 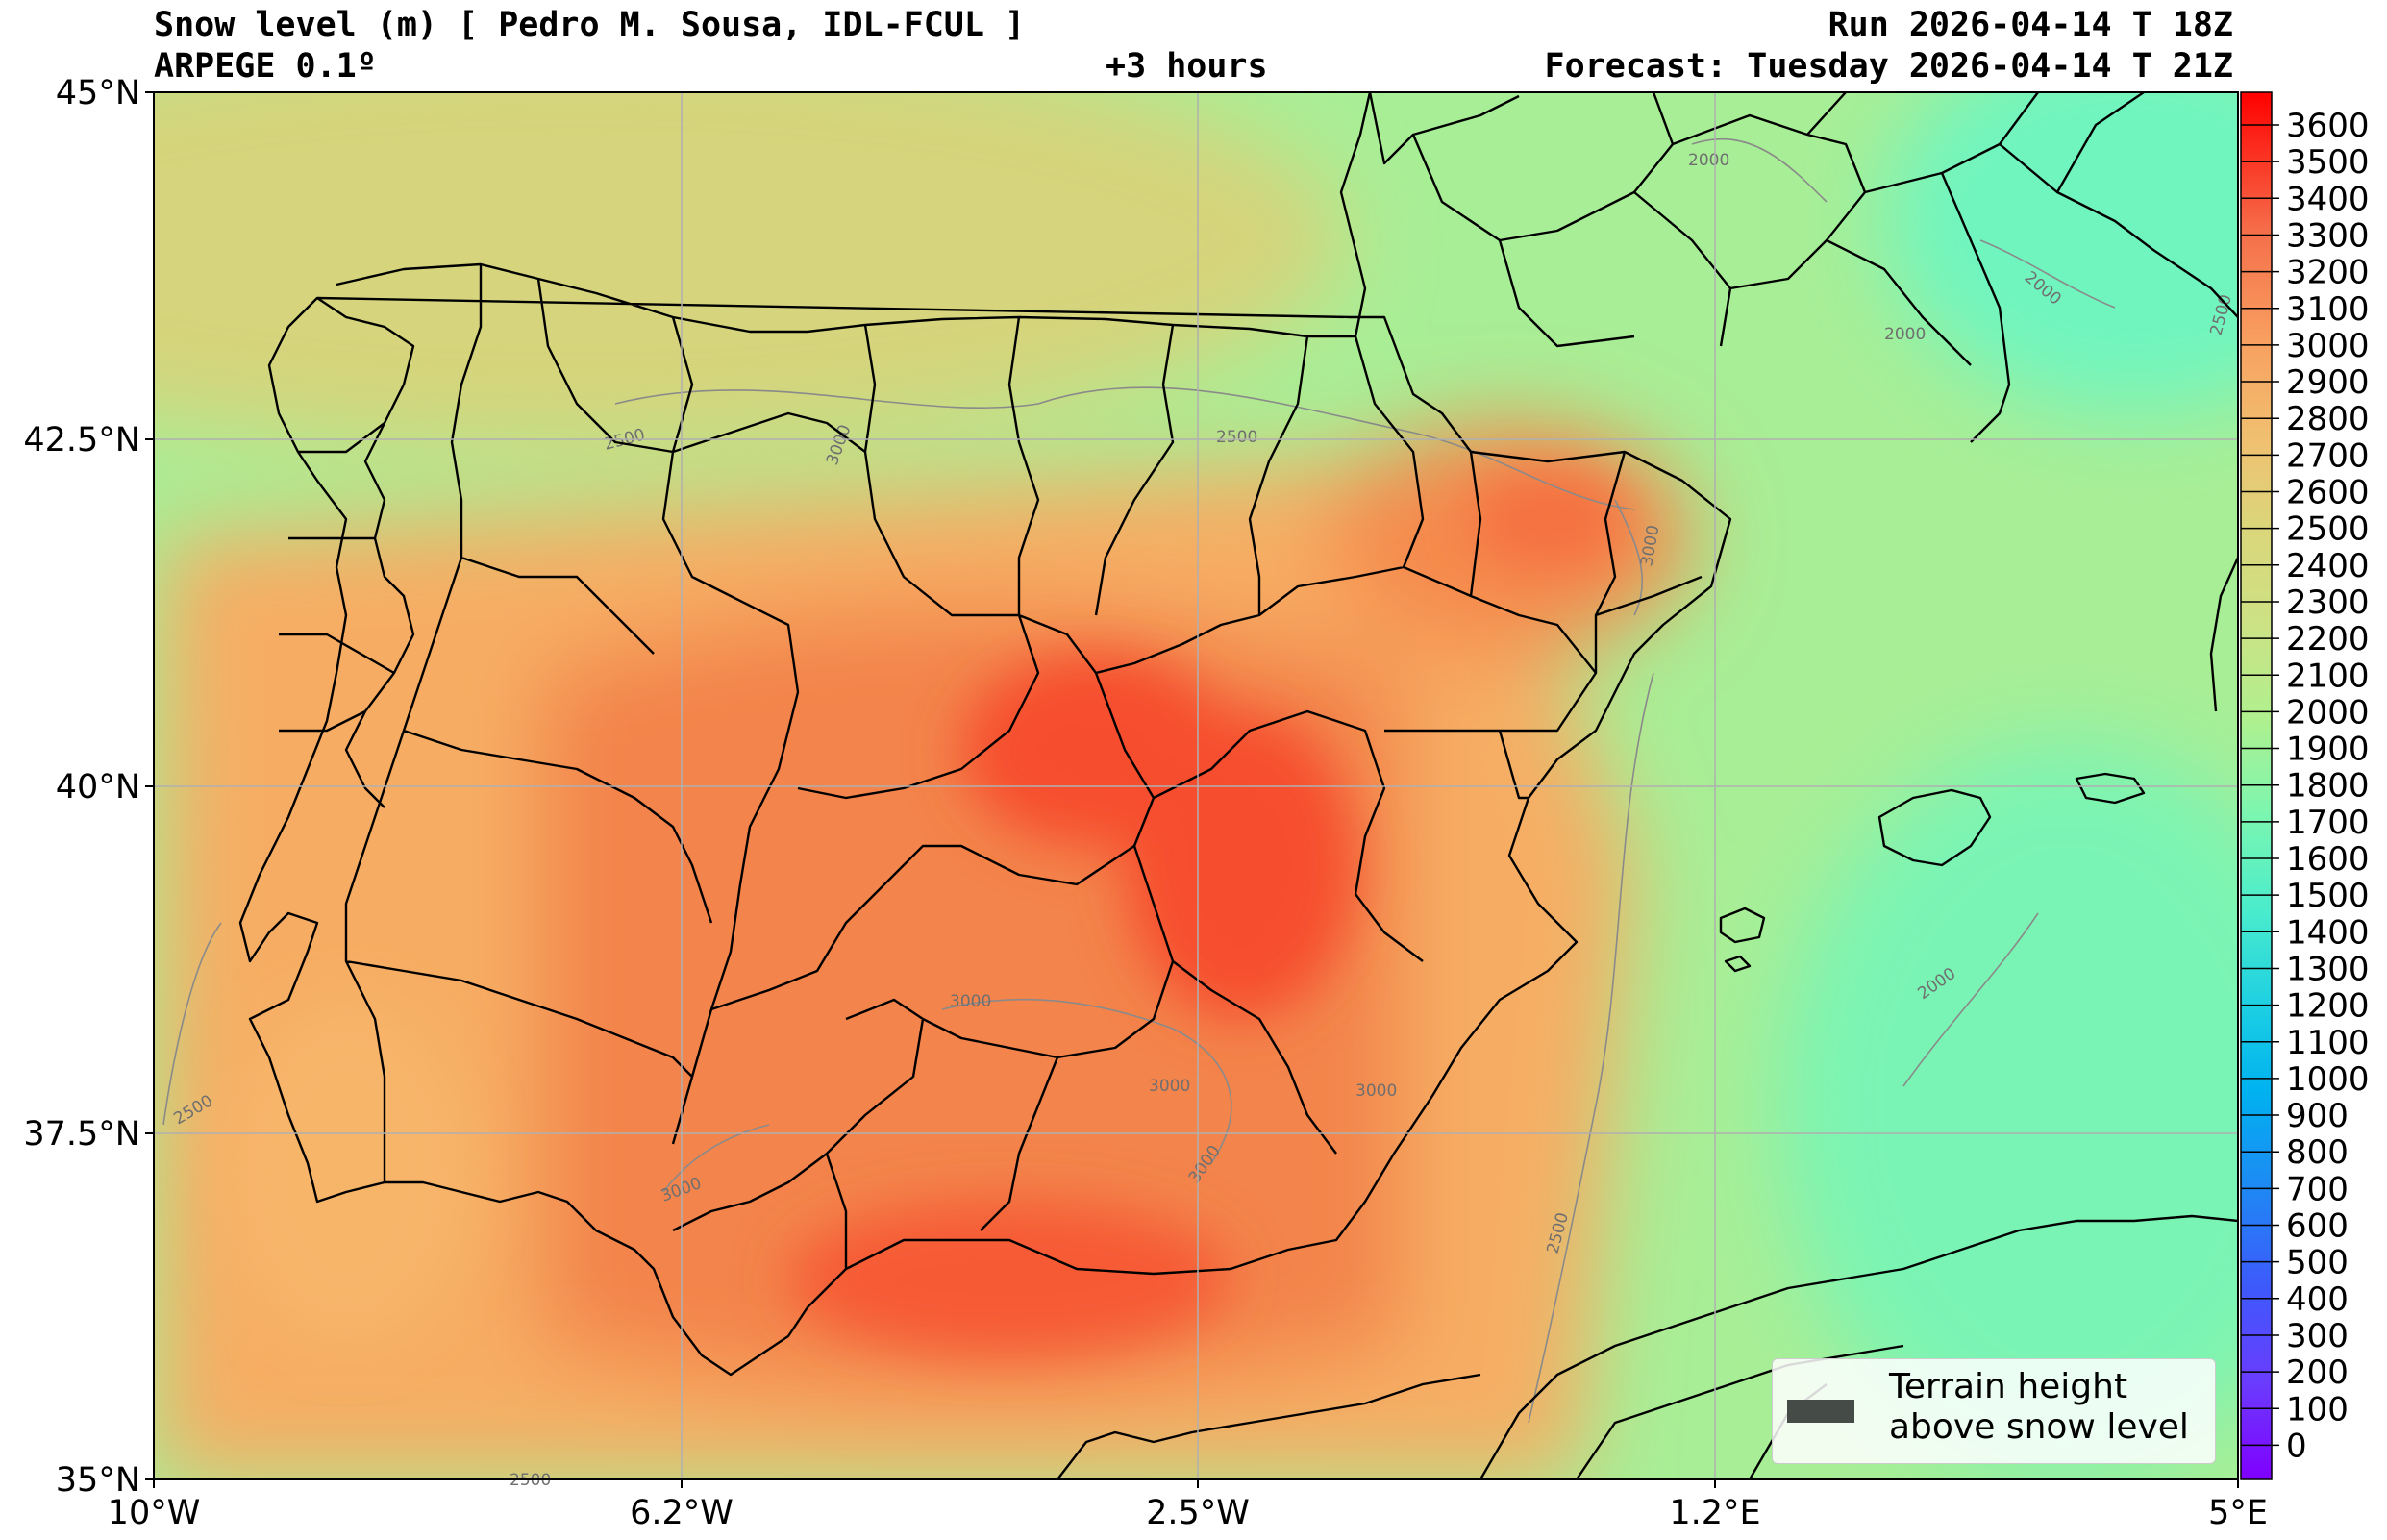 I want to click on lon-label: 1.2°E, so click(x=1714, y=1513).